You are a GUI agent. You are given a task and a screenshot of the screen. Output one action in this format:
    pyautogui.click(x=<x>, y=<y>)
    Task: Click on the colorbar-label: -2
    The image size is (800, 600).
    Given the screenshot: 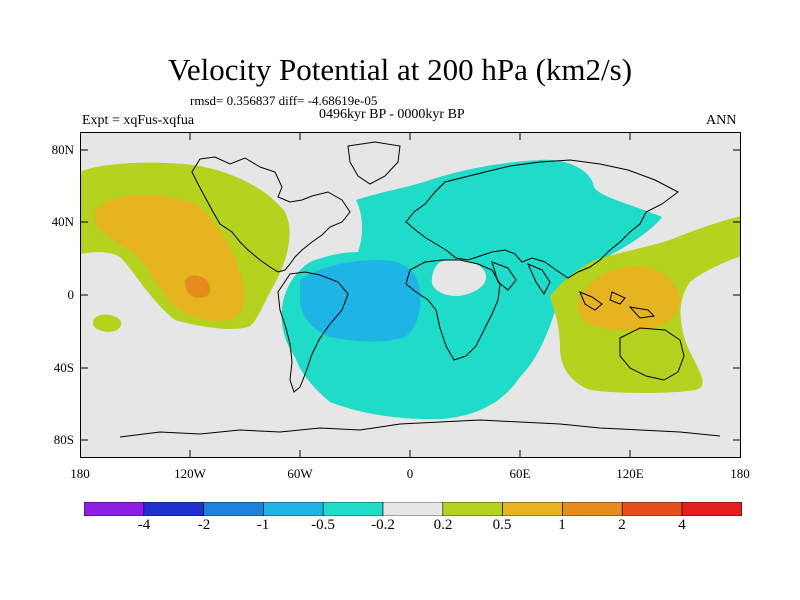 What is the action you would take?
    pyautogui.click(x=204, y=525)
    